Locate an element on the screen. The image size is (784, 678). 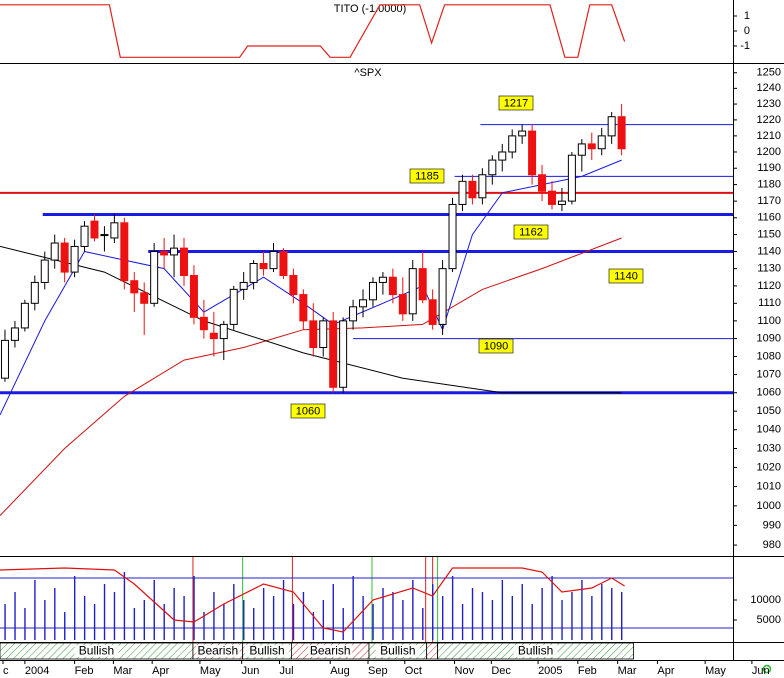
y-tick-label: 1020 is located at coordinates (769, 467).